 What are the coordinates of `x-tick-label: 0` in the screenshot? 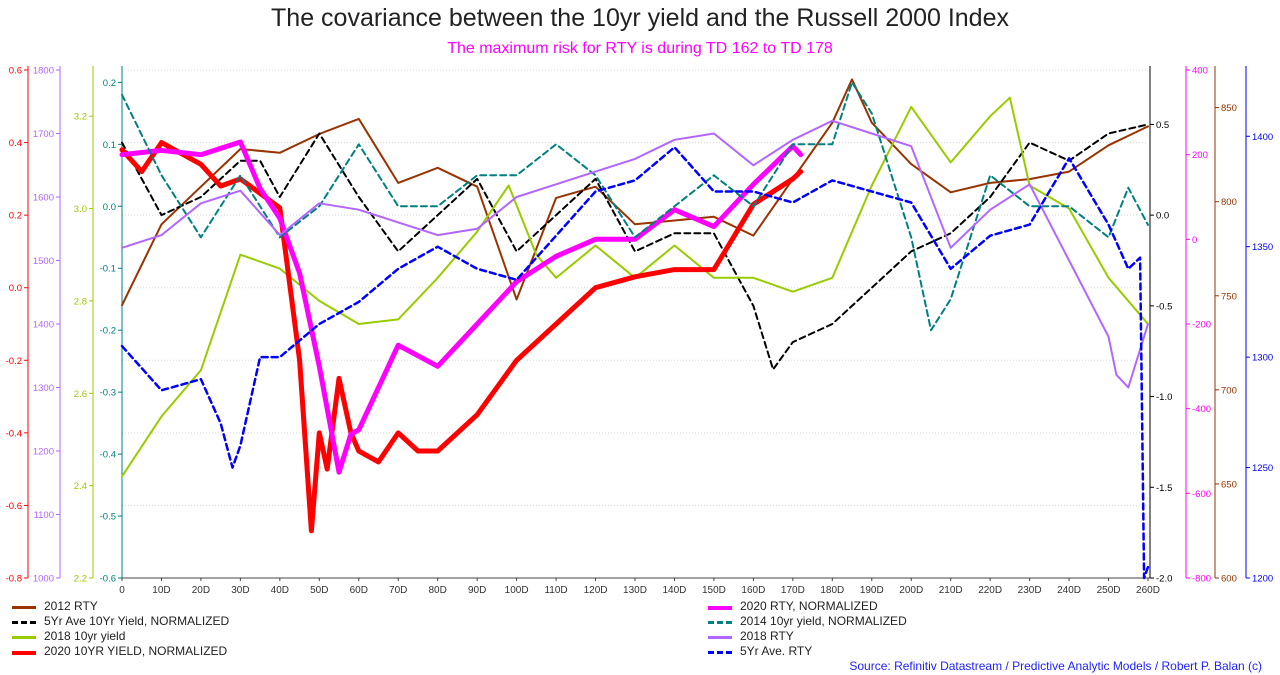 It's located at (122, 590).